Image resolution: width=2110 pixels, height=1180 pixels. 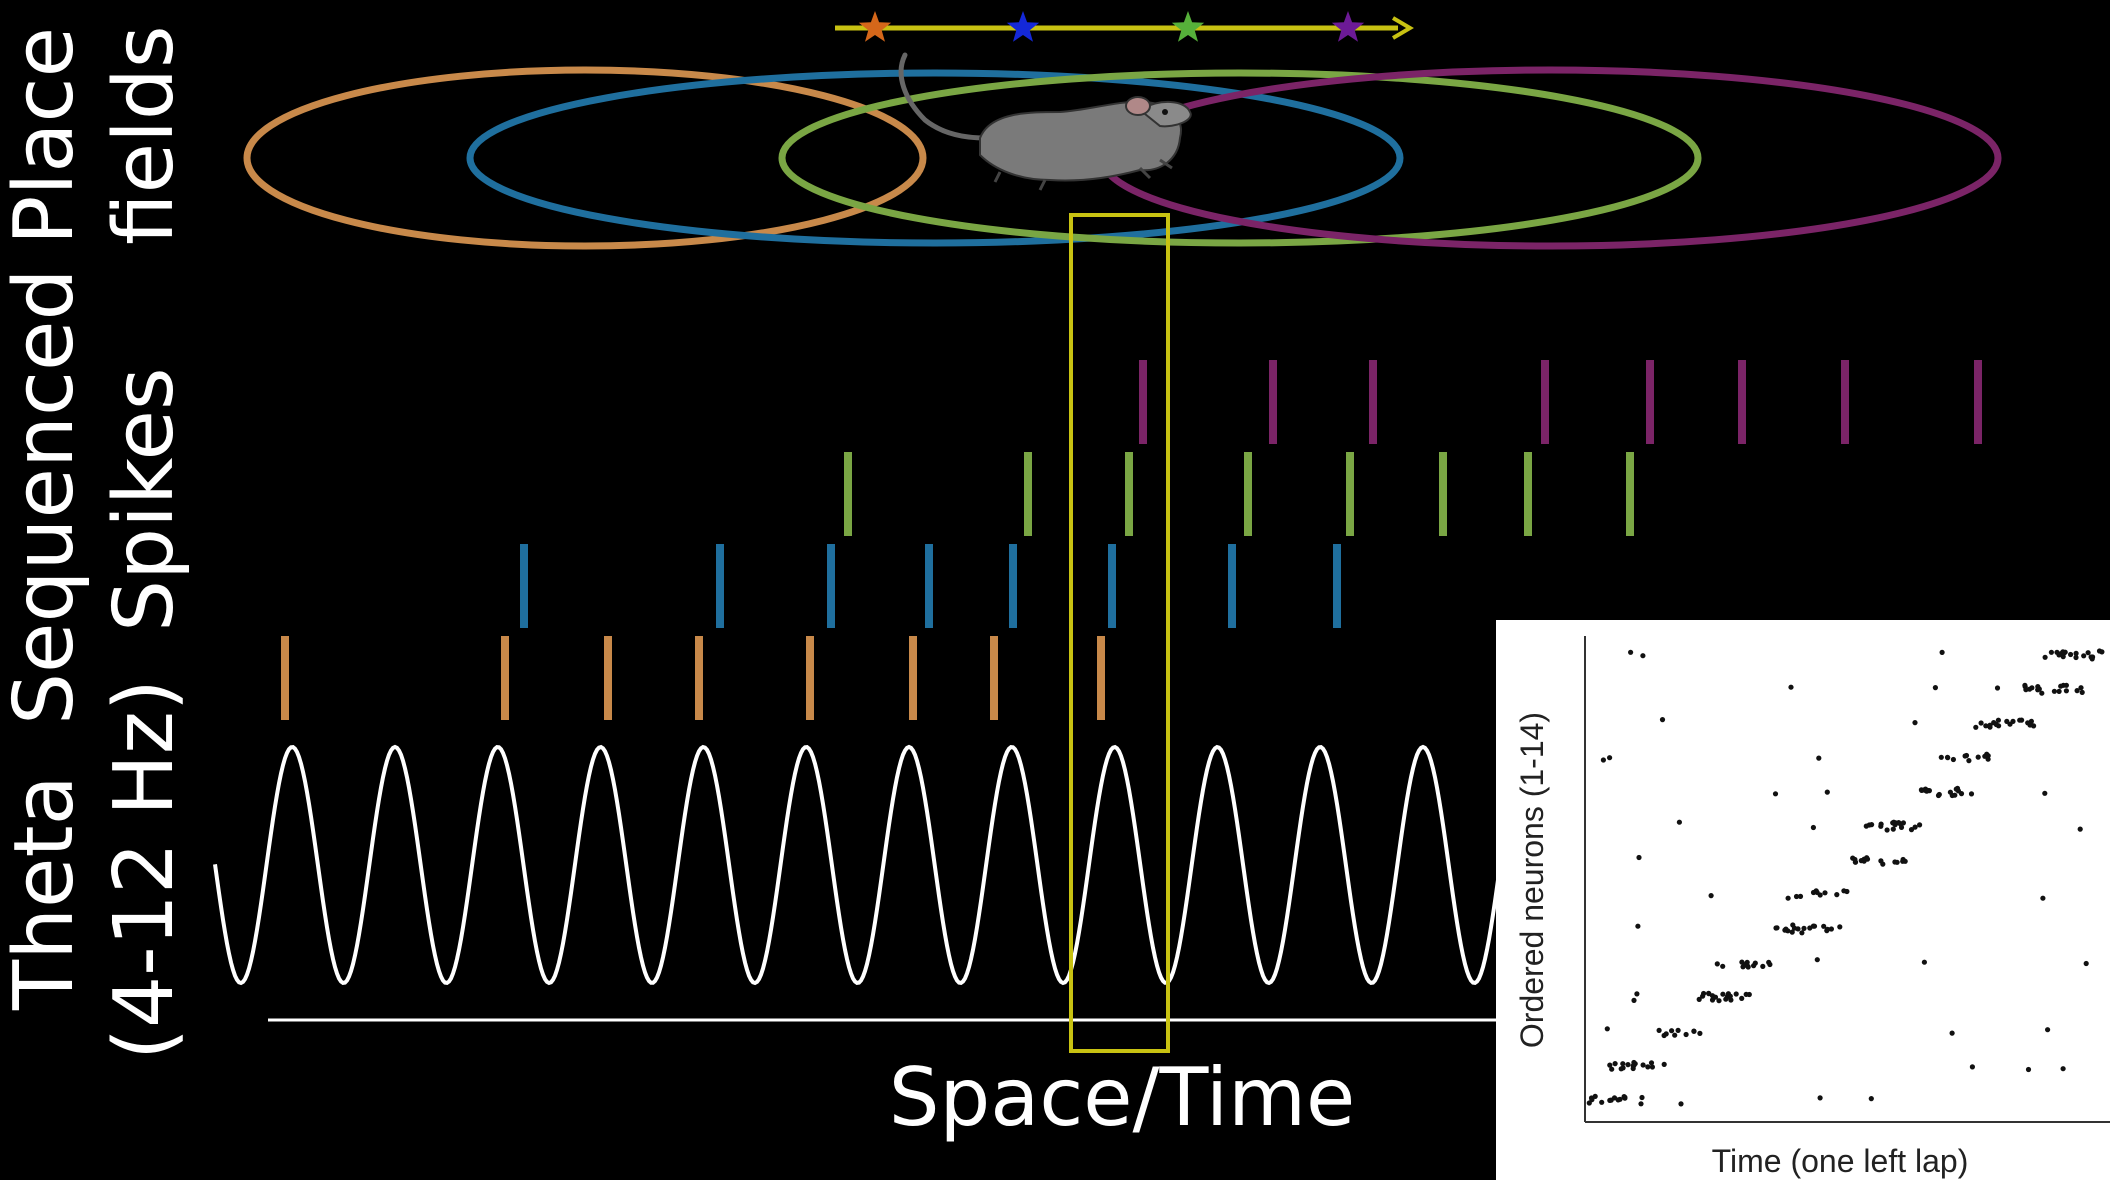 What do you see at coordinates (1124, 26) in the screenshot?
I see `track-arrow` at bounding box center [1124, 26].